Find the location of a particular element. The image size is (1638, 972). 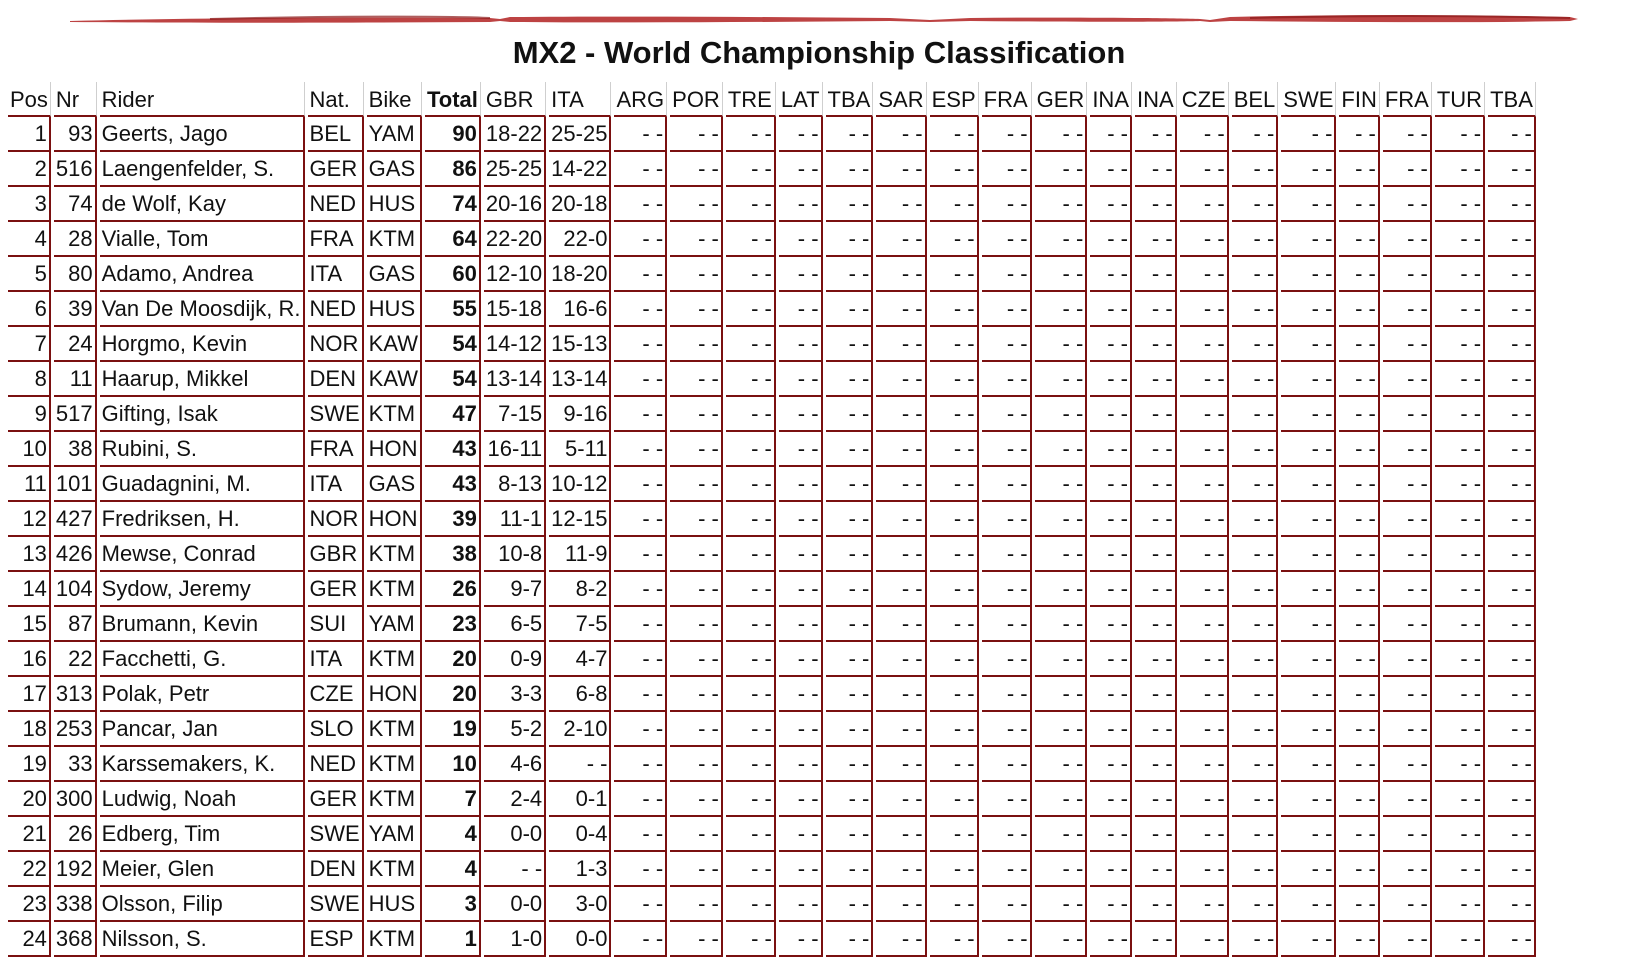

cell-pos: 8 is located at coordinates (29, 379).